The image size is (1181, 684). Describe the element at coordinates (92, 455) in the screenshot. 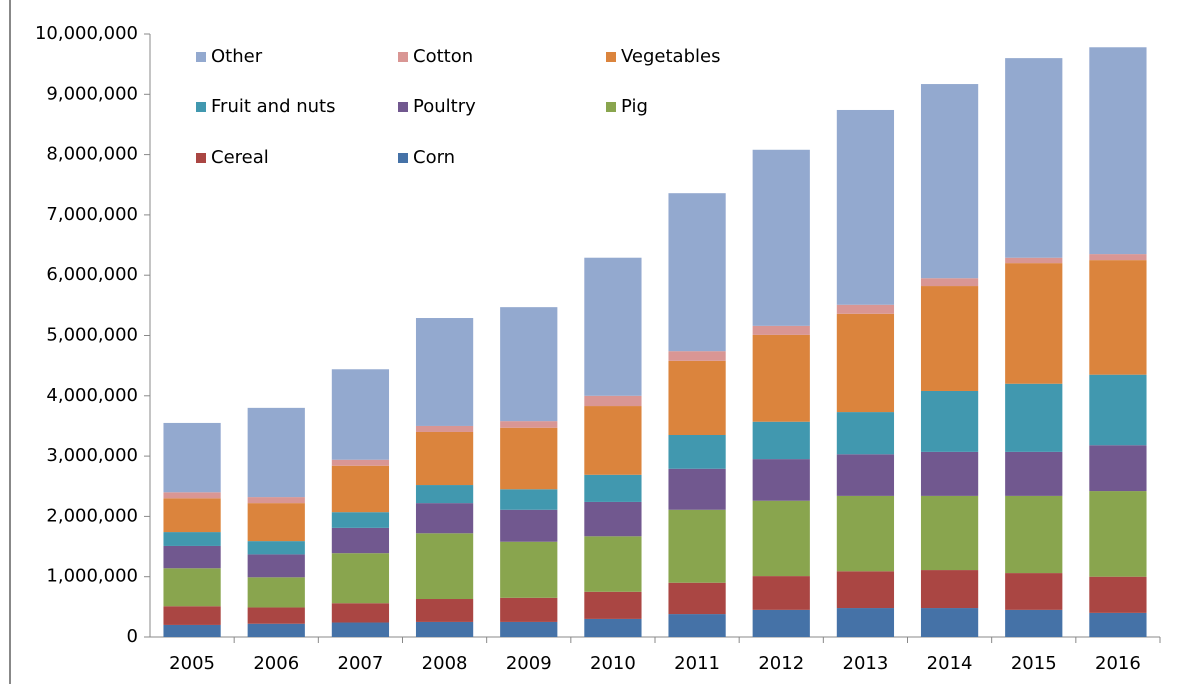

I see `y-tick-label: 3,000,000` at that location.